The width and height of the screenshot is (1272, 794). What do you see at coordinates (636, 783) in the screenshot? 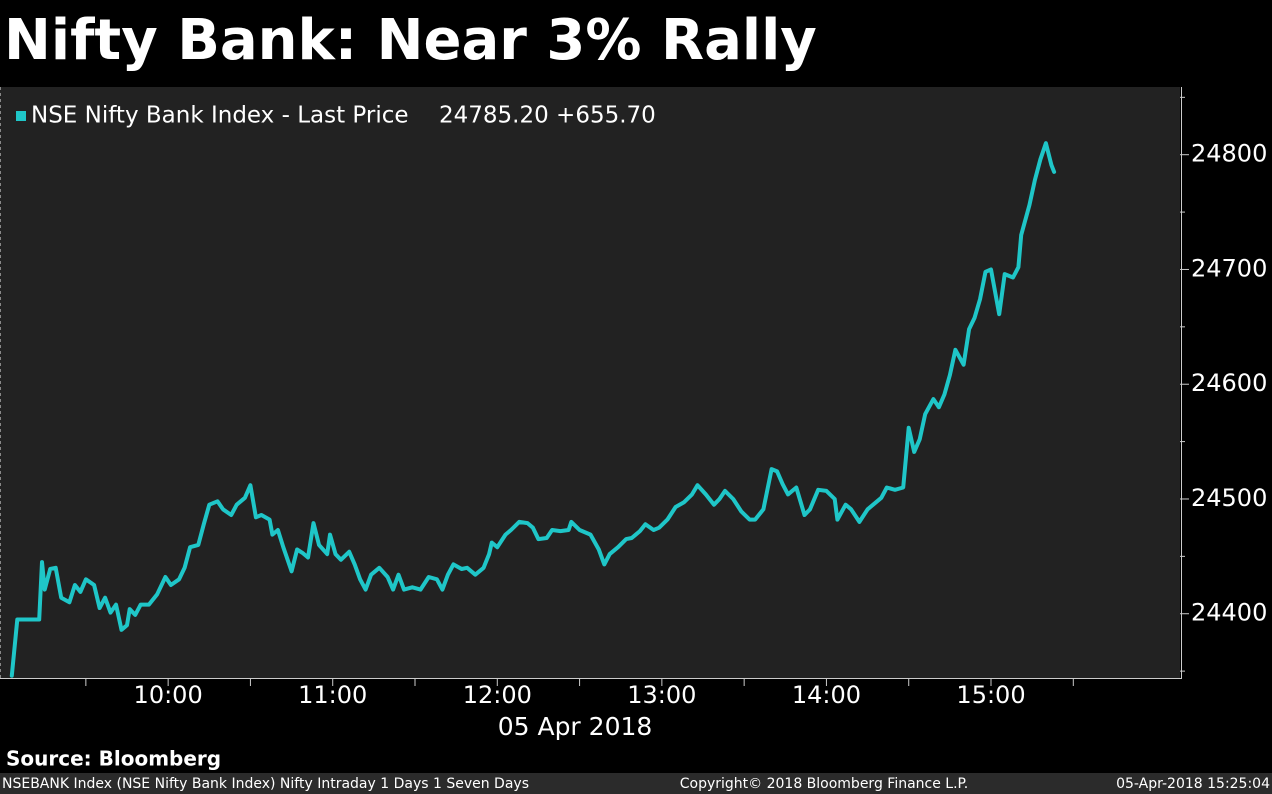
I see `footer-bar` at bounding box center [636, 783].